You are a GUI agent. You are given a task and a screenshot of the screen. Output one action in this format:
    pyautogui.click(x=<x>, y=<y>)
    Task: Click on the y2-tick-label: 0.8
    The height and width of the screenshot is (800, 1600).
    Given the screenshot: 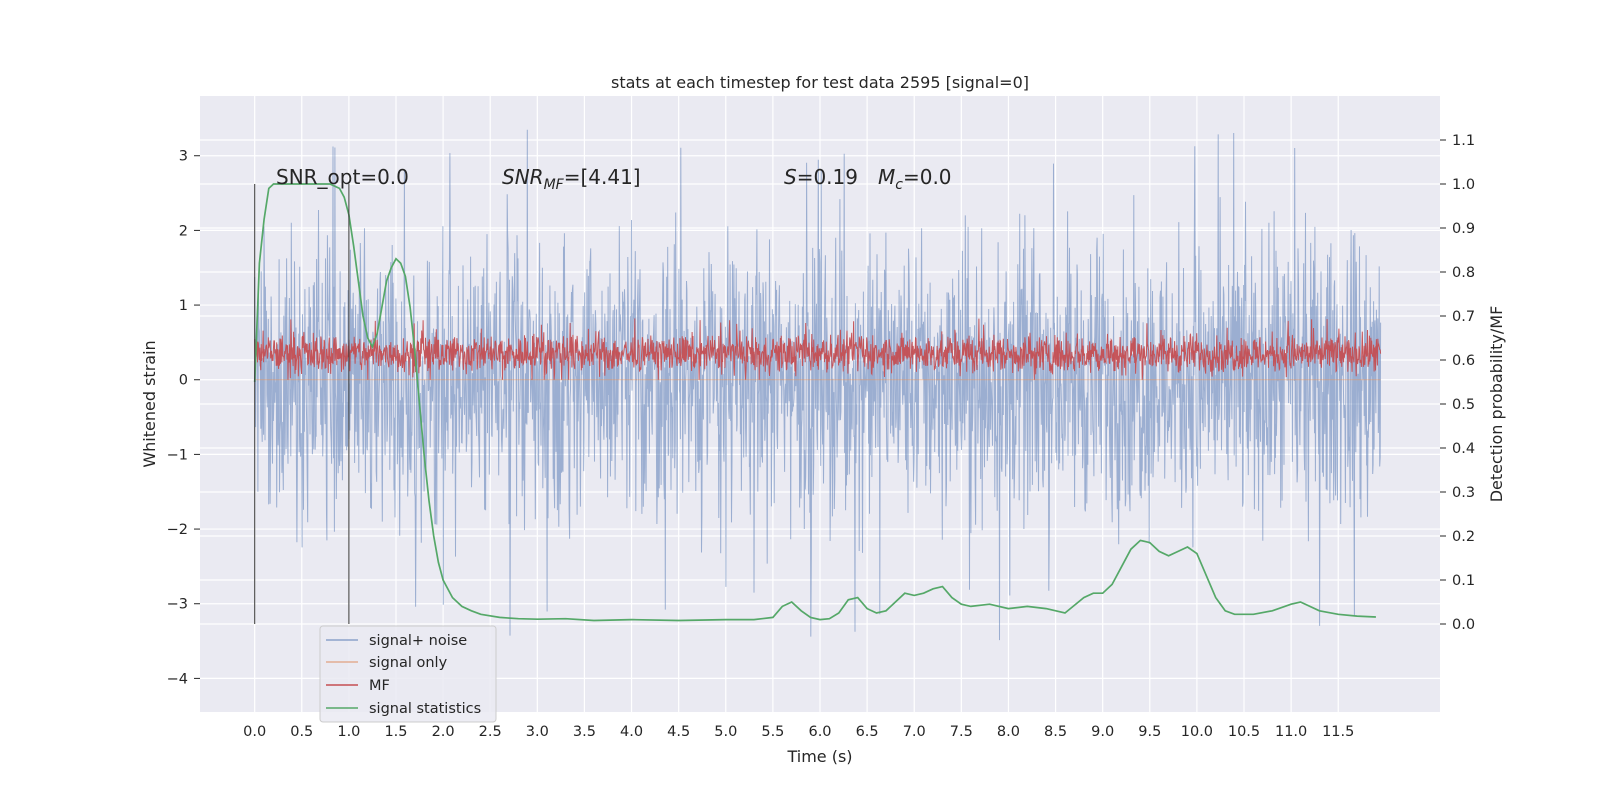 What is the action you would take?
    pyautogui.click(x=1463, y=273)
    